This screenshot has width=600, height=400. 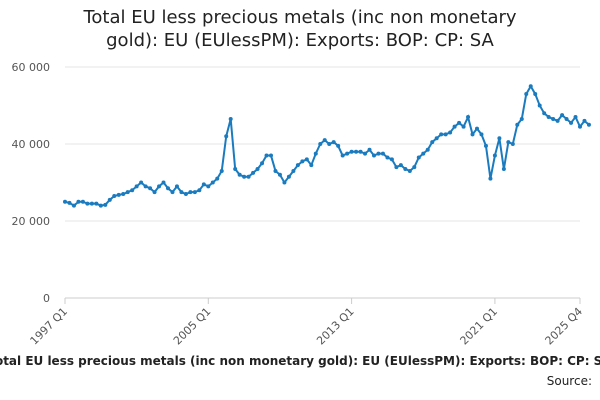 I want to click on x-tick-label: 2005 Q1, so click(x=192, y=326).